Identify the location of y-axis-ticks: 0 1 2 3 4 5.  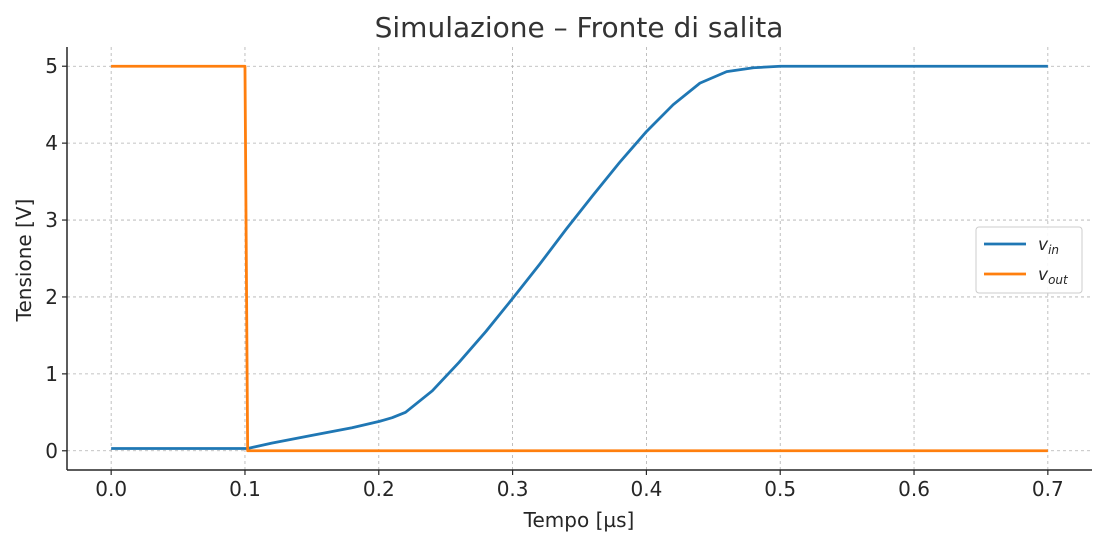
(56, 258).